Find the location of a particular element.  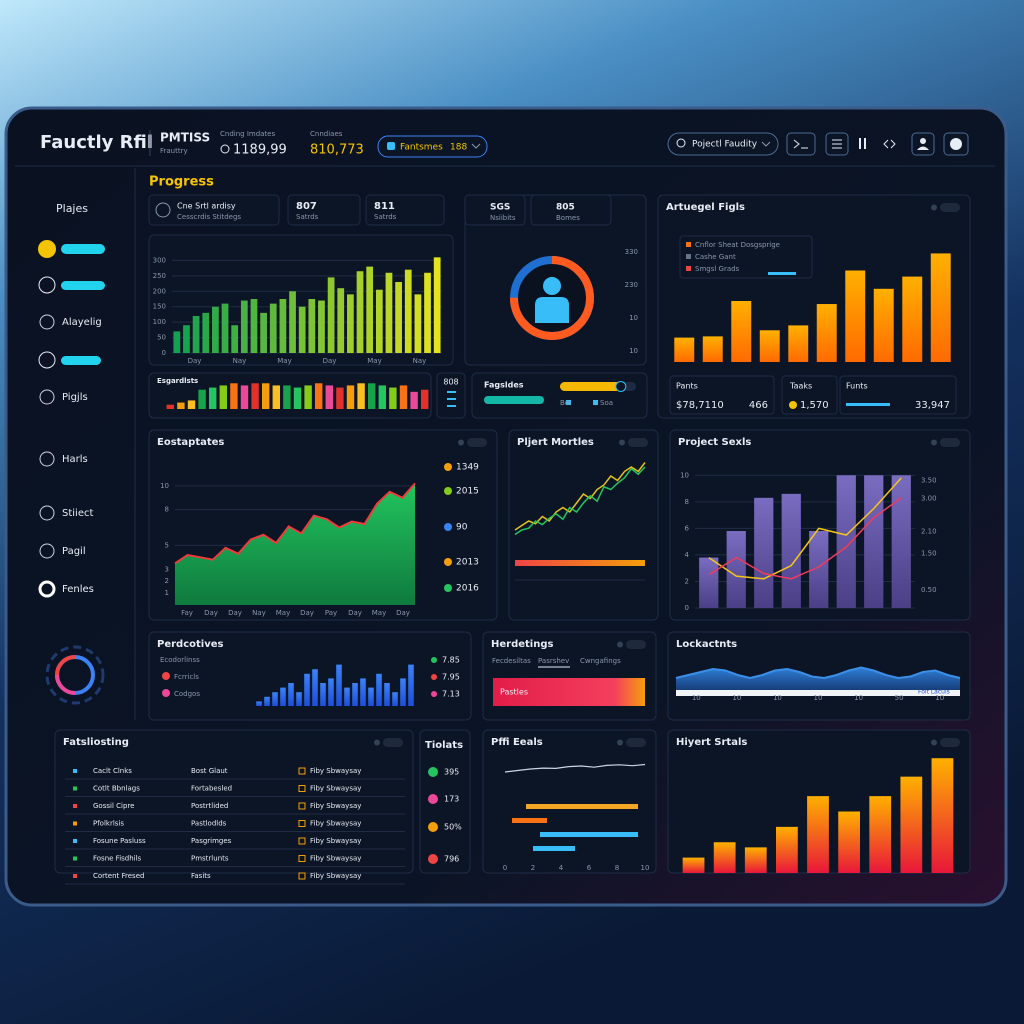

stat-value: 1189,99 is located at coordinates (260, 150).